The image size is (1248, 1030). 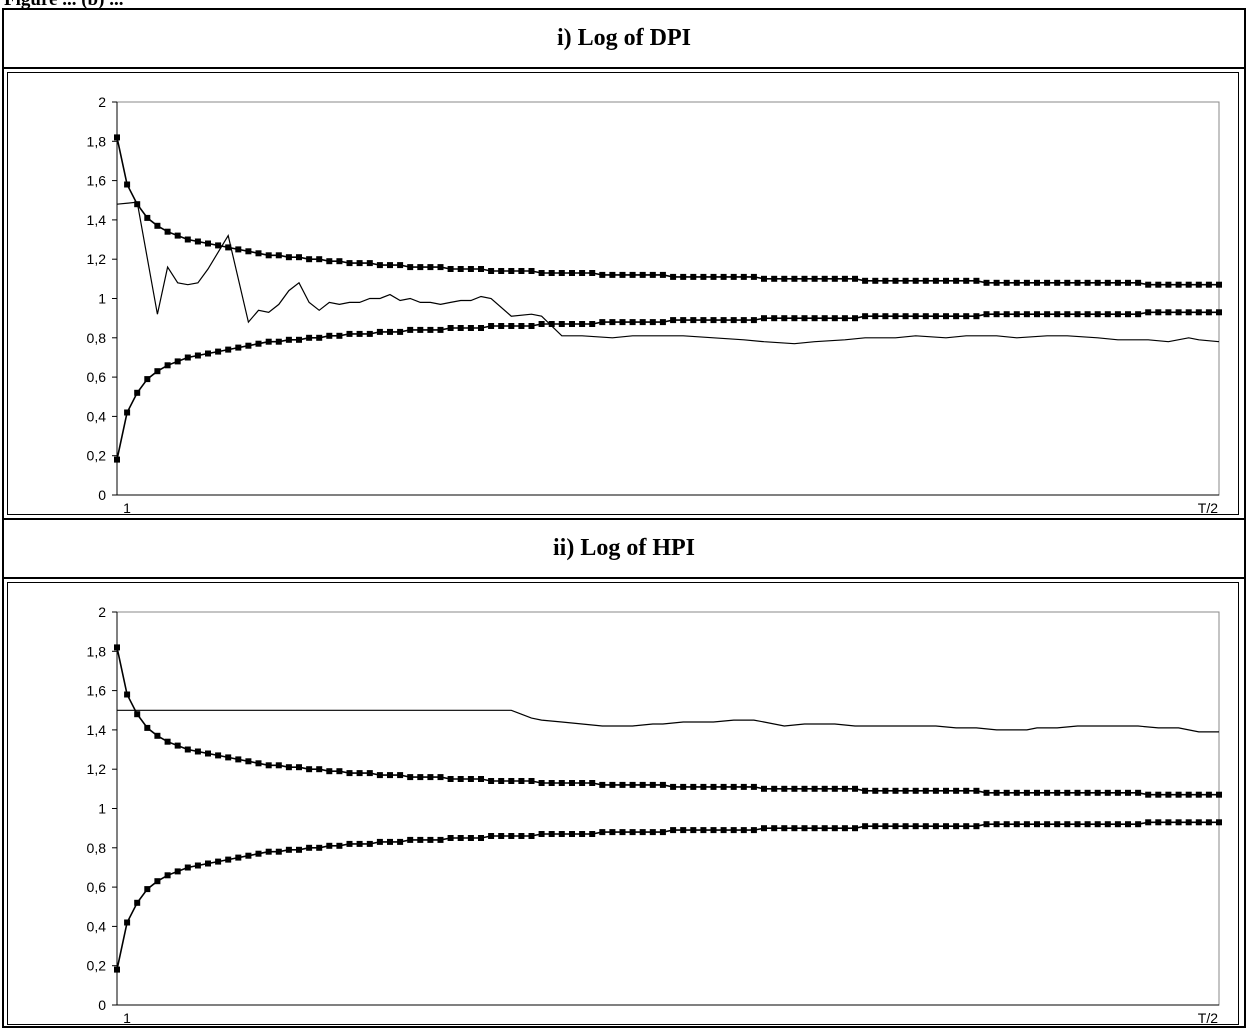 What do you see at coordinates (127, 1017) in the screenshot?
I see `x-tick-label: 1` at bounding box center [127, 1017].